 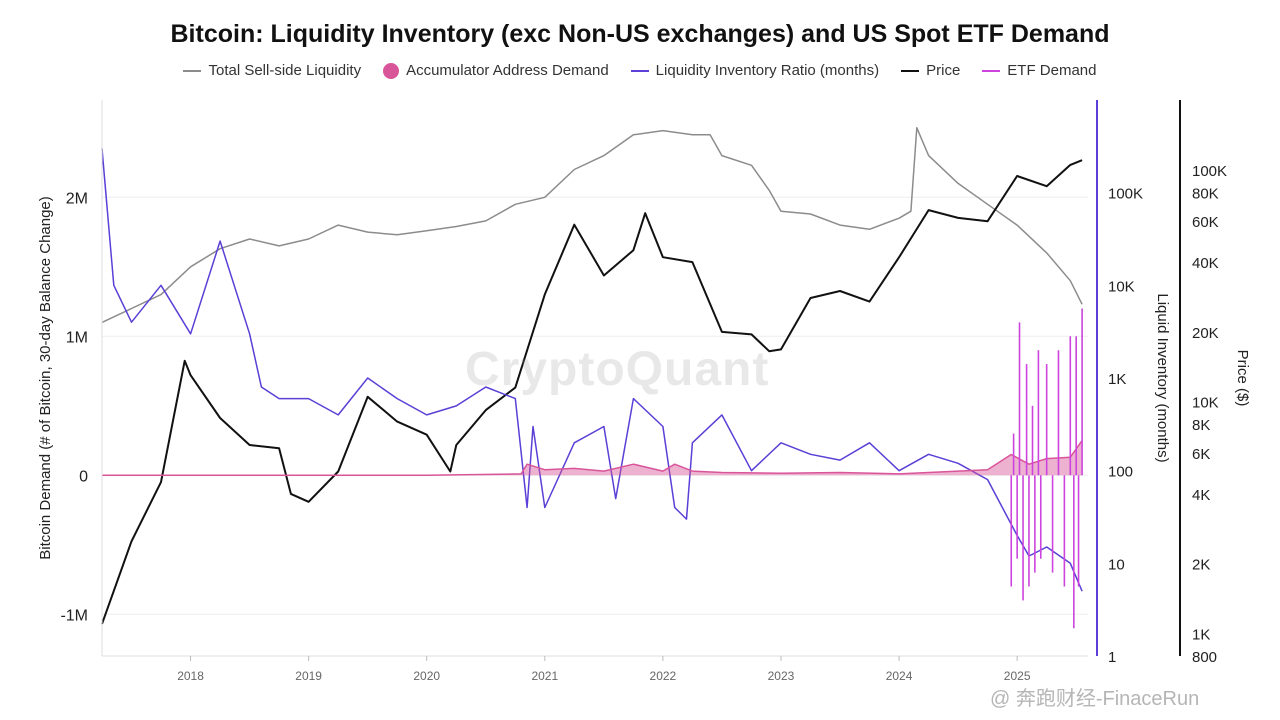 What do you see at coordinates (1209, 171) in the screenshot?
I see `right-tick-label: 100K` at bounding box center [1209, 171].